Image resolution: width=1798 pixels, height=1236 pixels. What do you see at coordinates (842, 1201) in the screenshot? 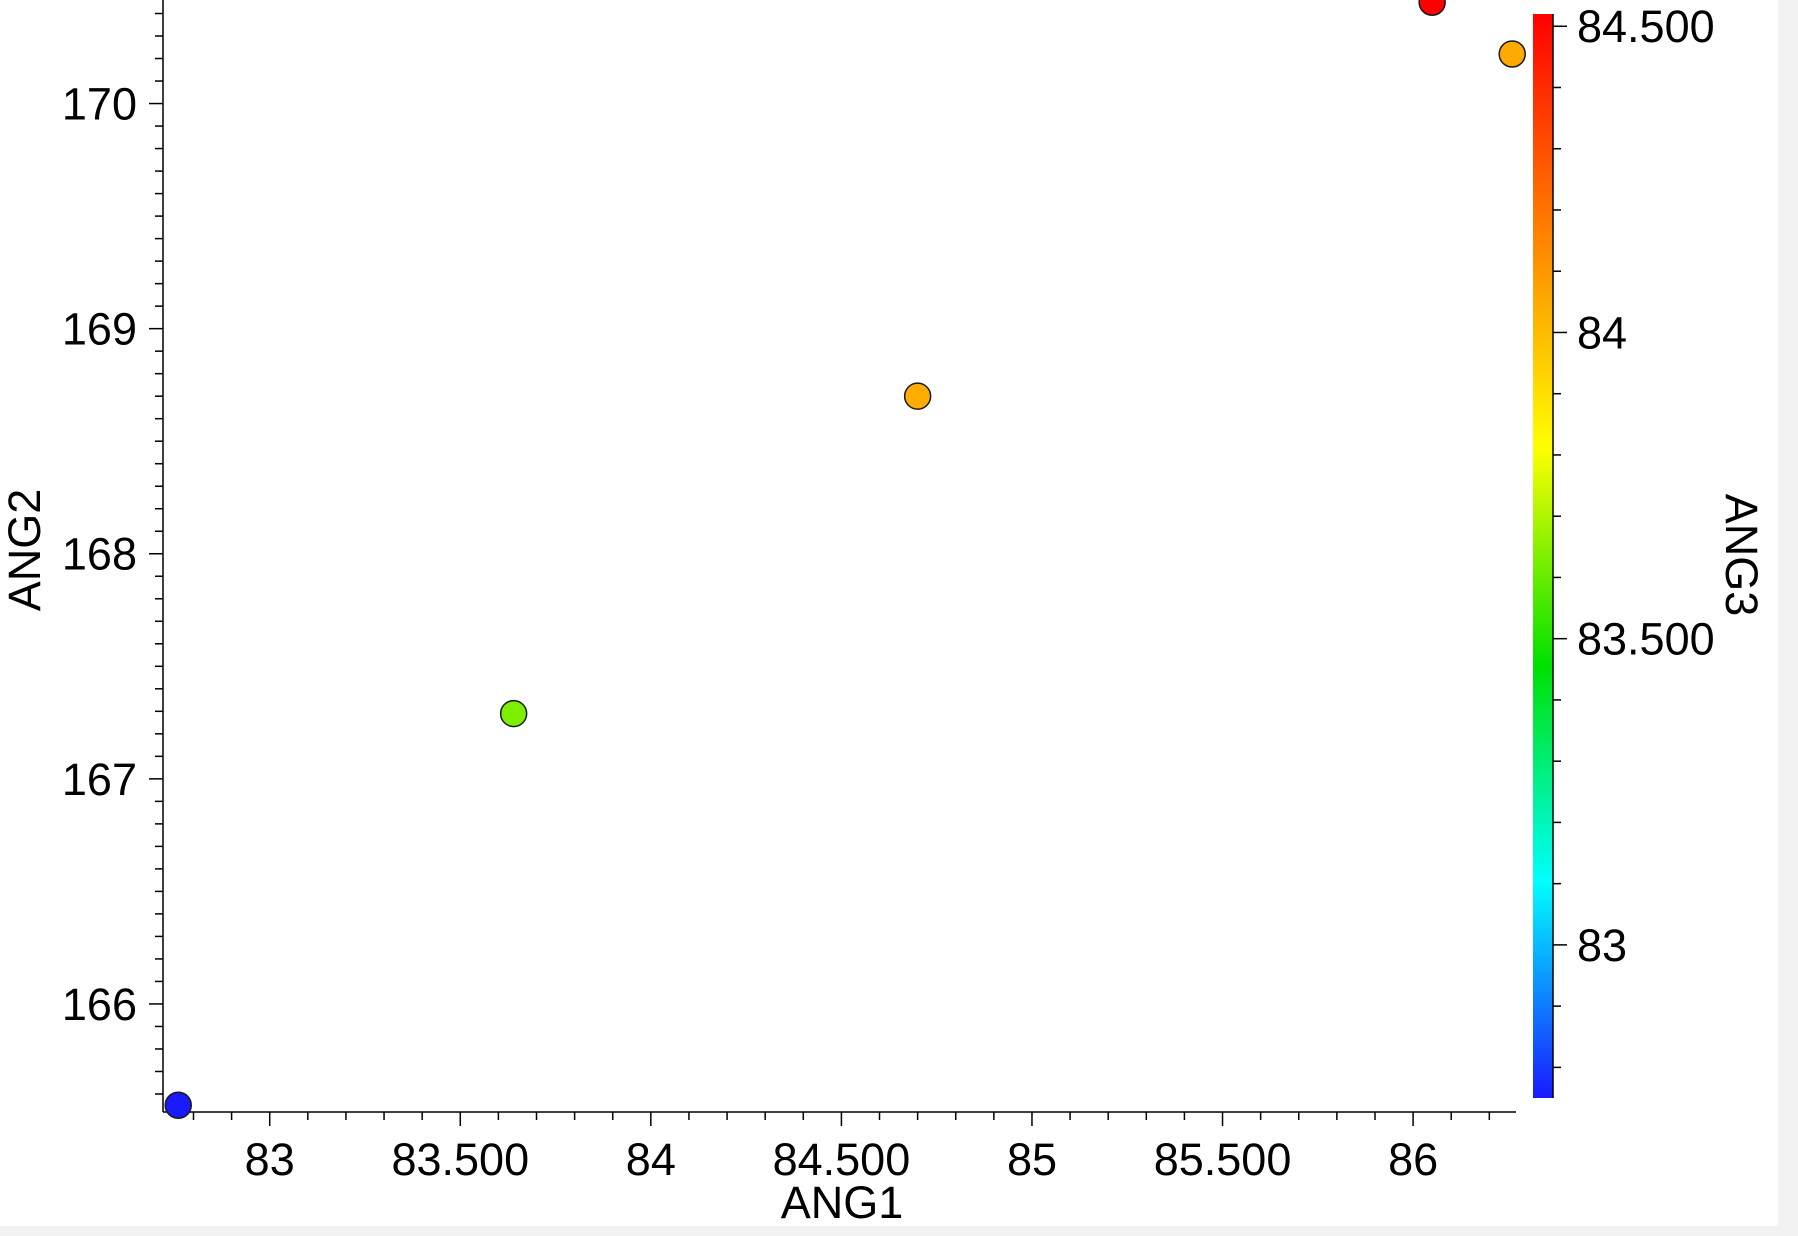
I see `x-axis-label: ANG1` at bounding box center [842, 1201].